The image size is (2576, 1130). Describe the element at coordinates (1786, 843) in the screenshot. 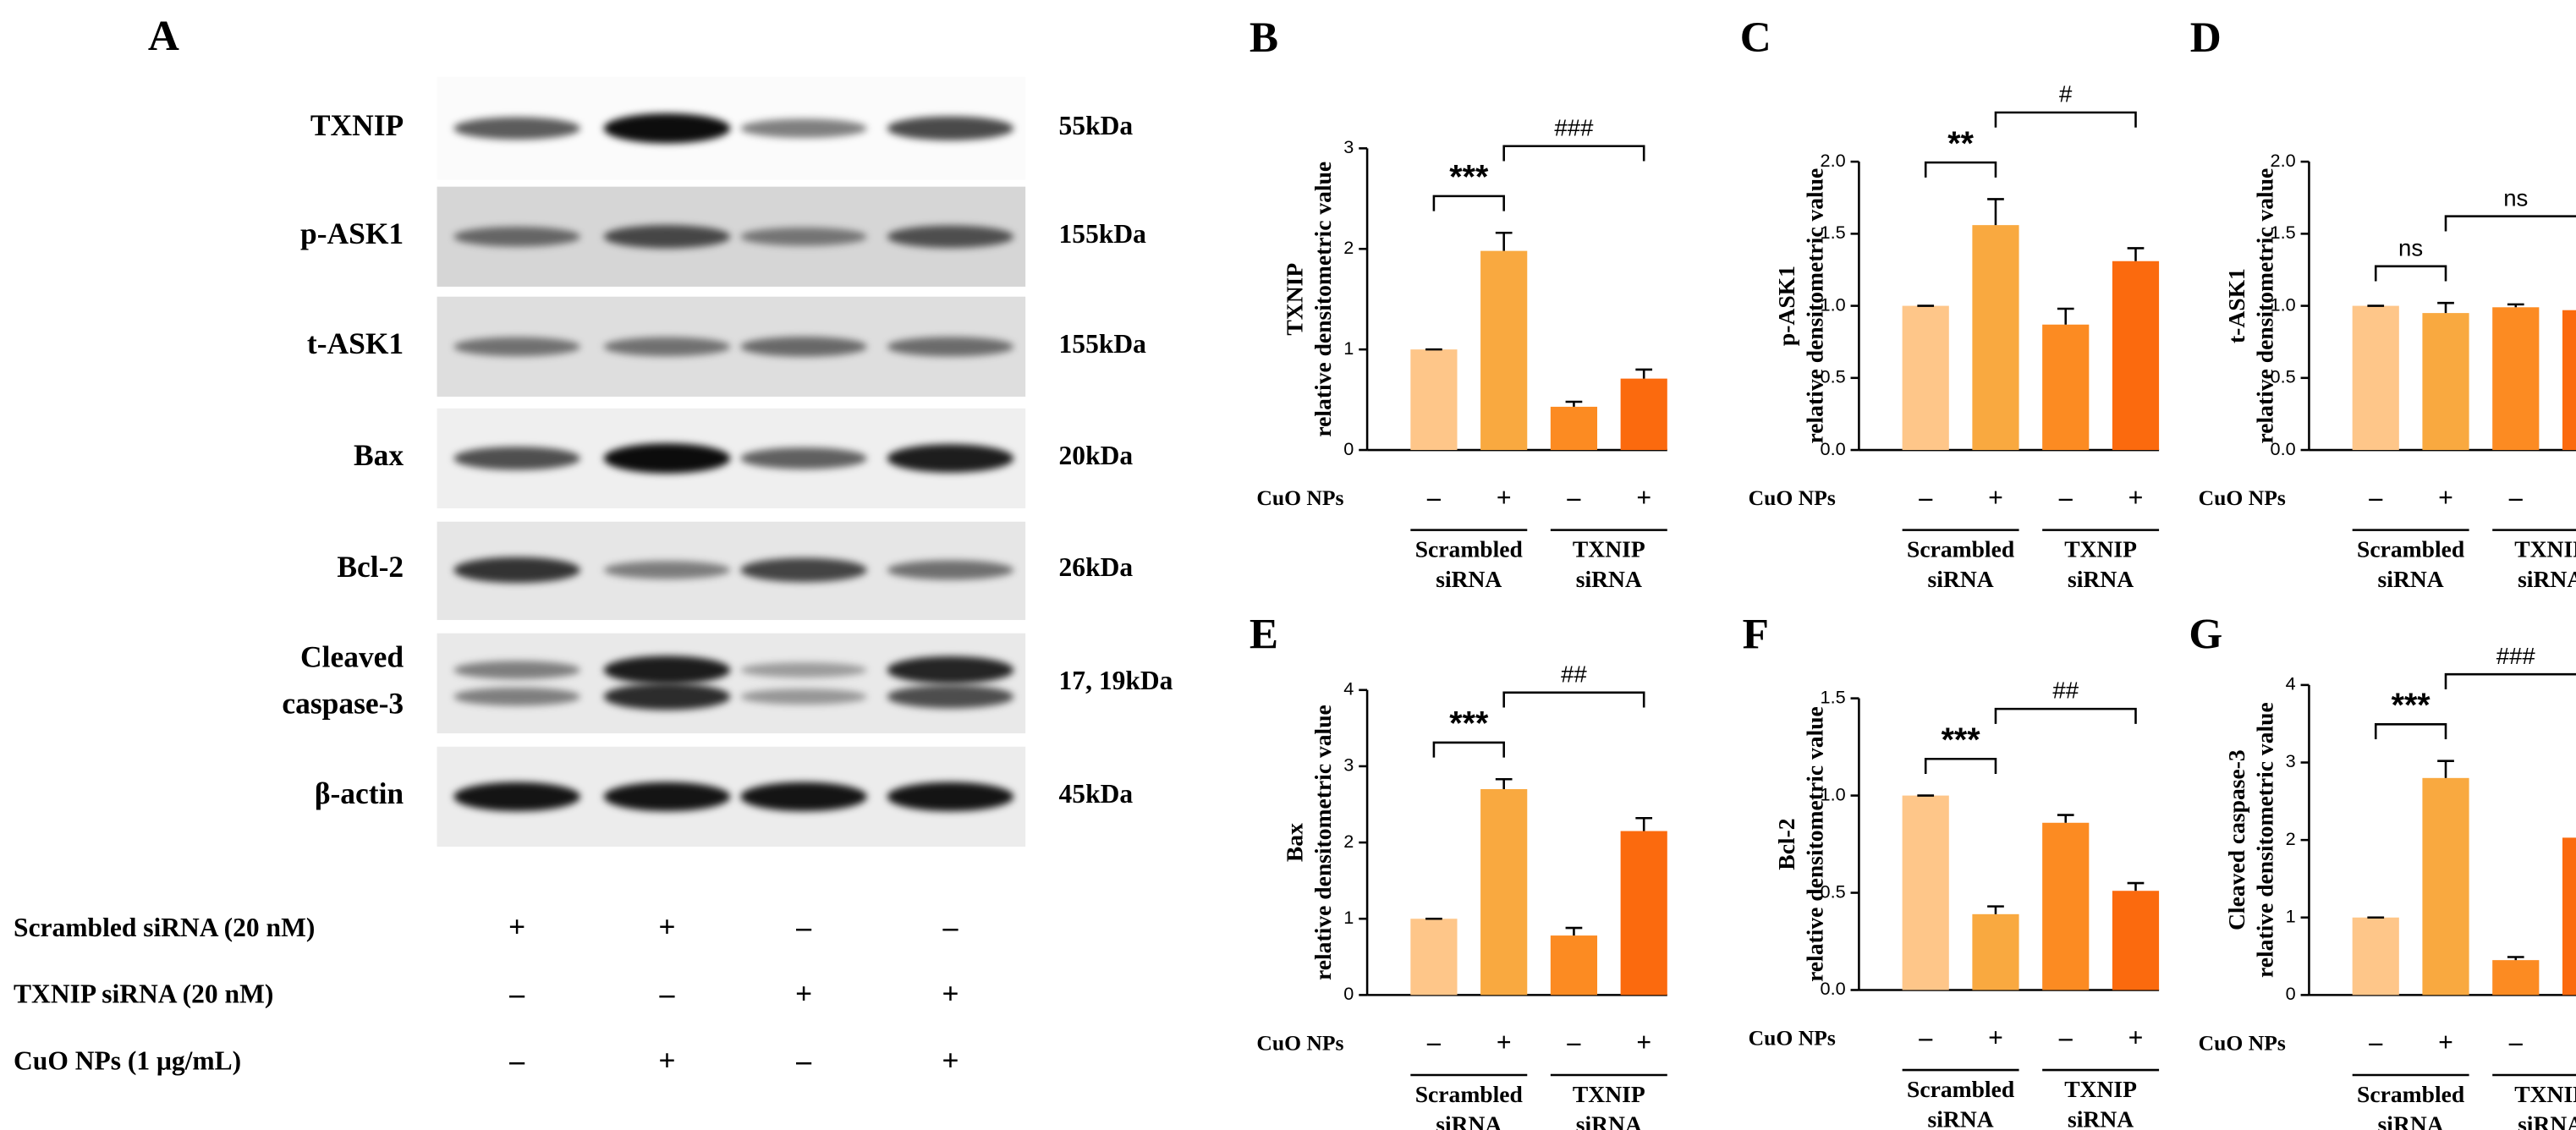

I see `y-axis-label: Bcl-2` at that location.